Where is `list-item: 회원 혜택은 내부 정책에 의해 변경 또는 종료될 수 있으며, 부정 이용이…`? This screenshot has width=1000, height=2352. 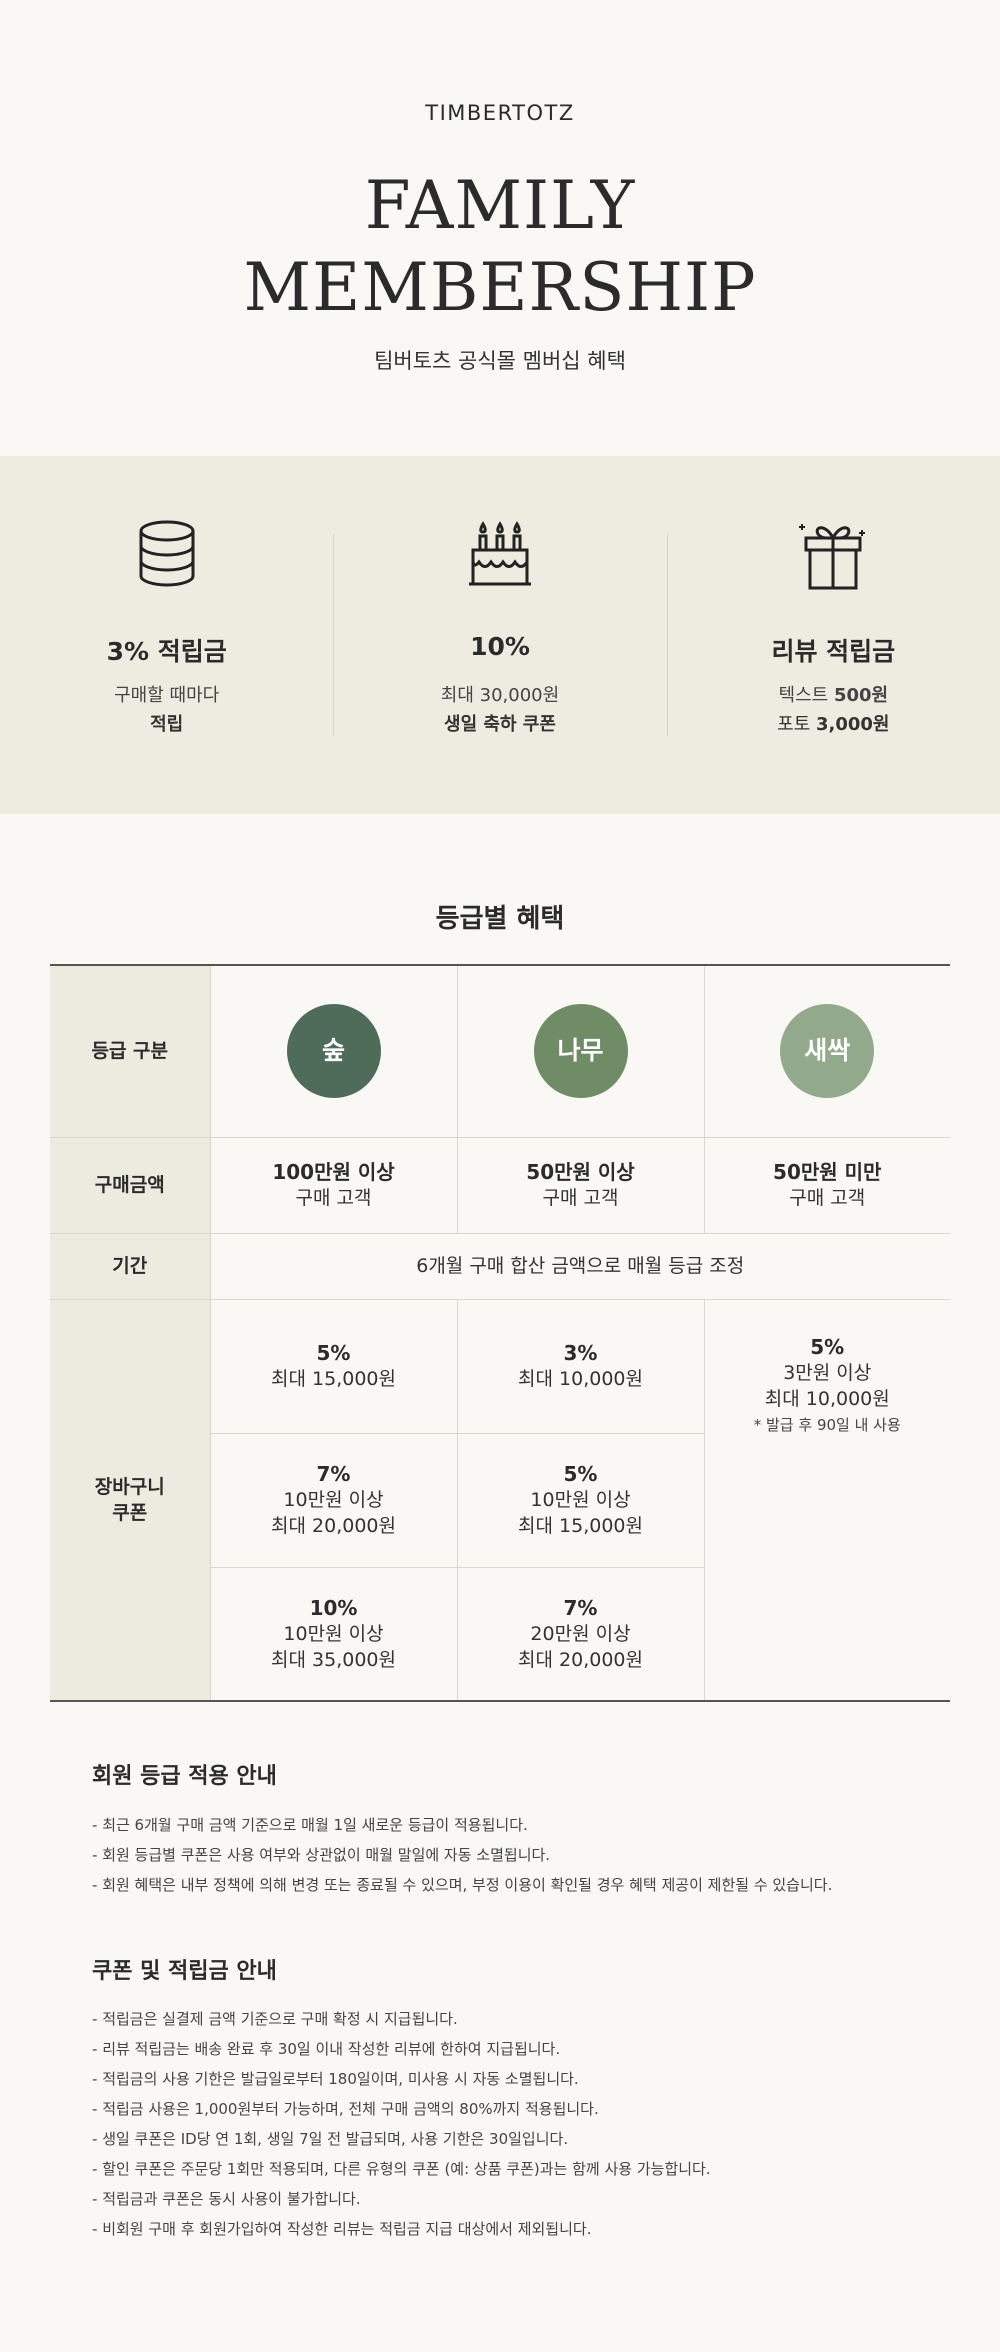
list-item: 회원 혜택은 내부 정책에 의해 변경 또는 종료될 수 있으며, 부정 이용이… is located at coordinates (522, 1885).